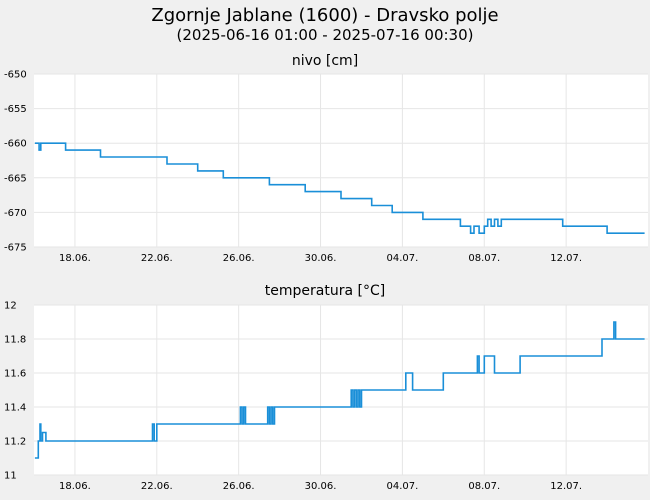 The height and width of the screenshot is (500, 650). Describe the element at coordinates (15, 109) in the screenshot. I see `y-tick-label: -655` at that location.